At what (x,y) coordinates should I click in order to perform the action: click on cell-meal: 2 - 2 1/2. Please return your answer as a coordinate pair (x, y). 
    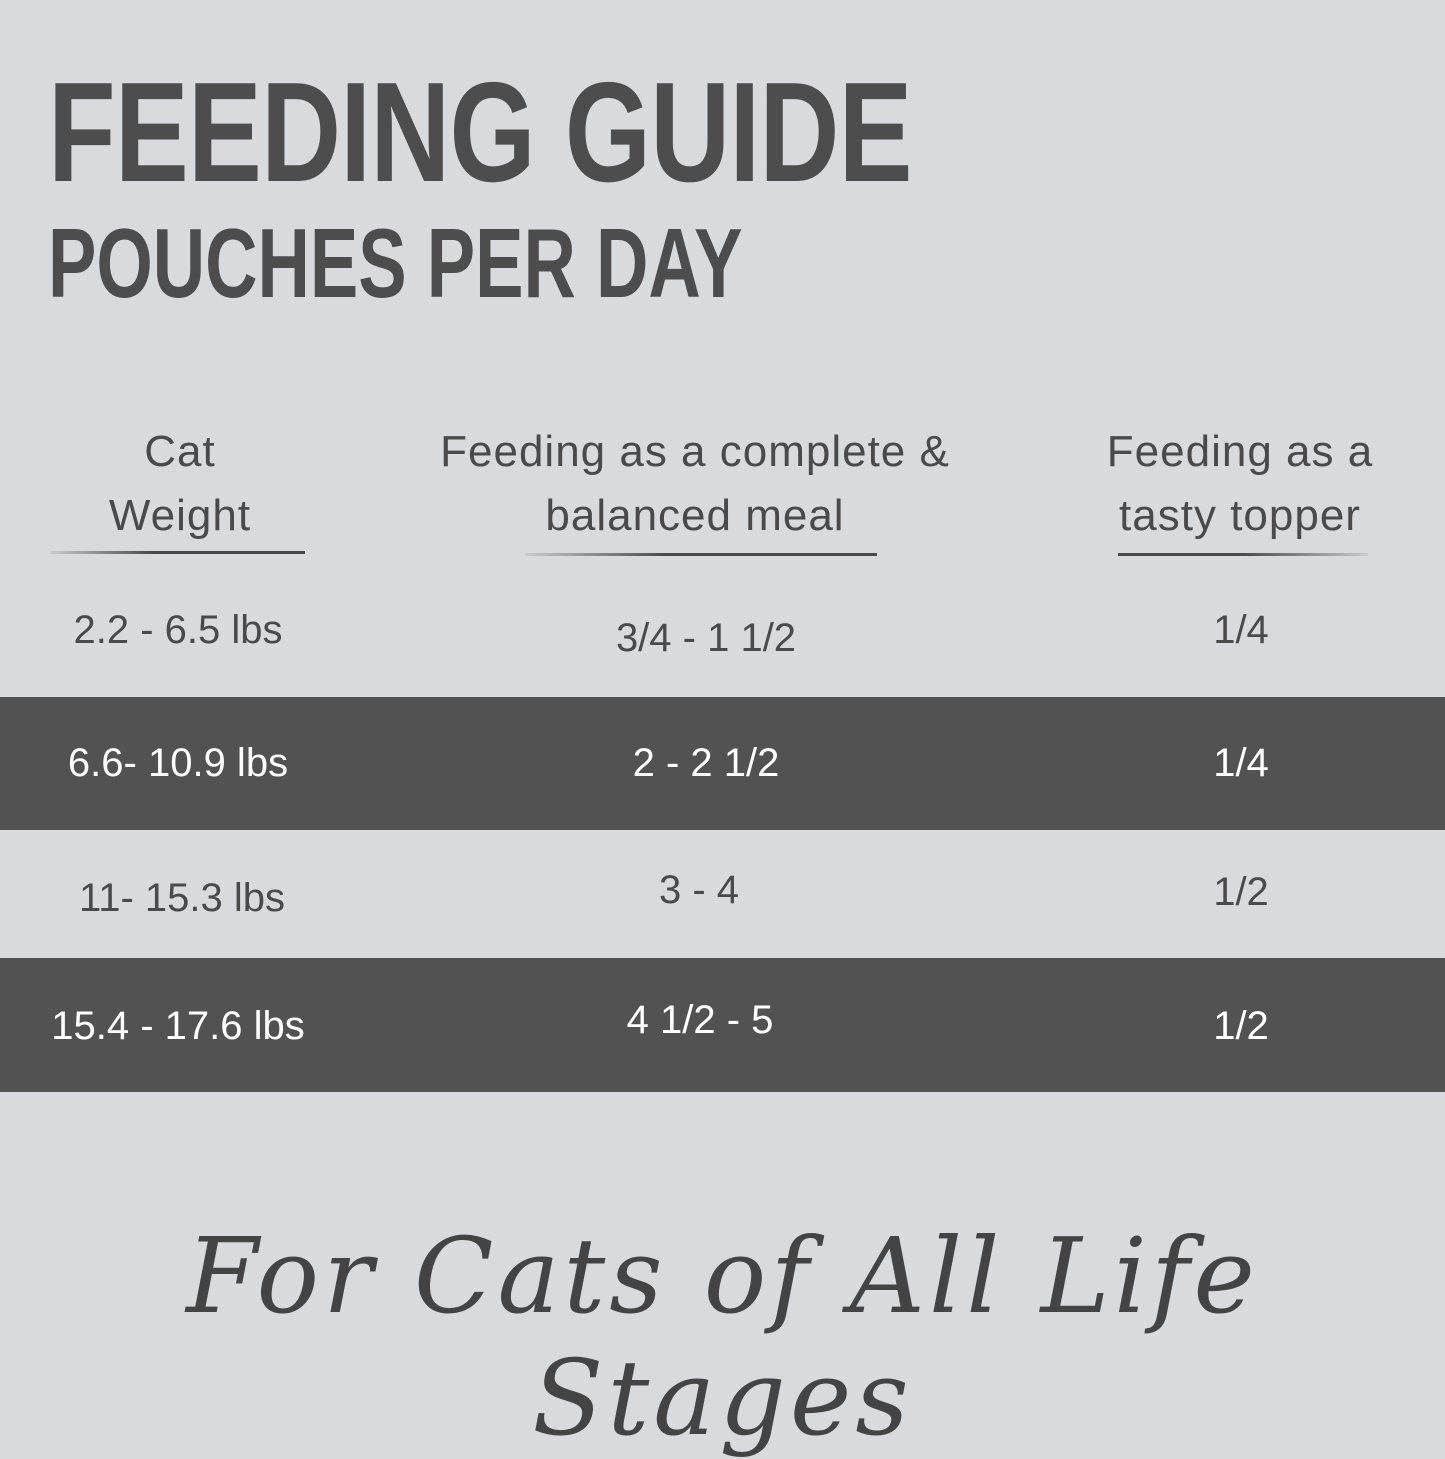
    Looking at the image, I should click on (706, 763).